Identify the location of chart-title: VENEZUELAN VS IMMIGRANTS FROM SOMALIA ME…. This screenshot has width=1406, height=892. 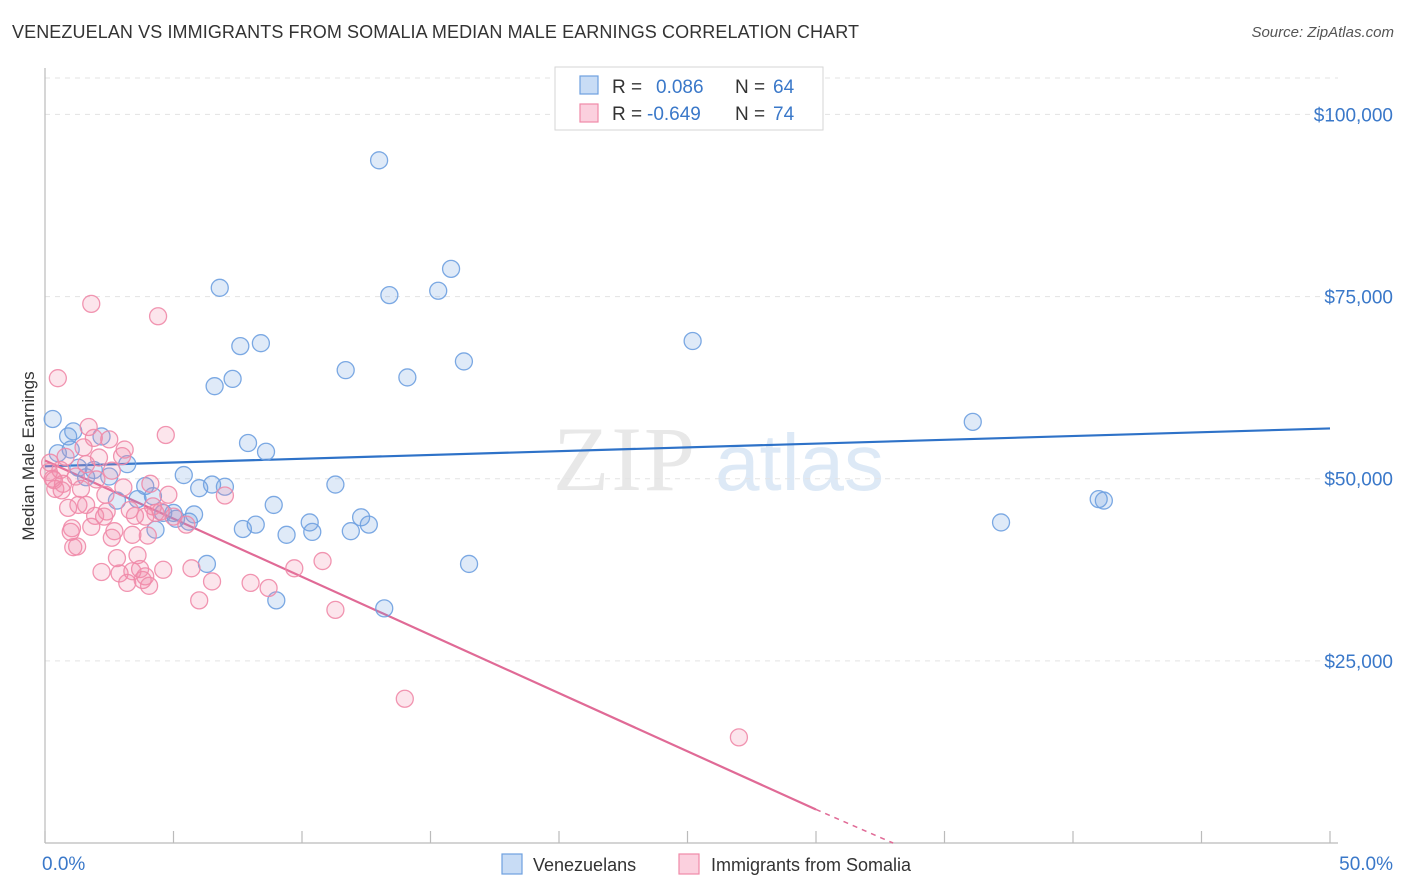
(436, 32).